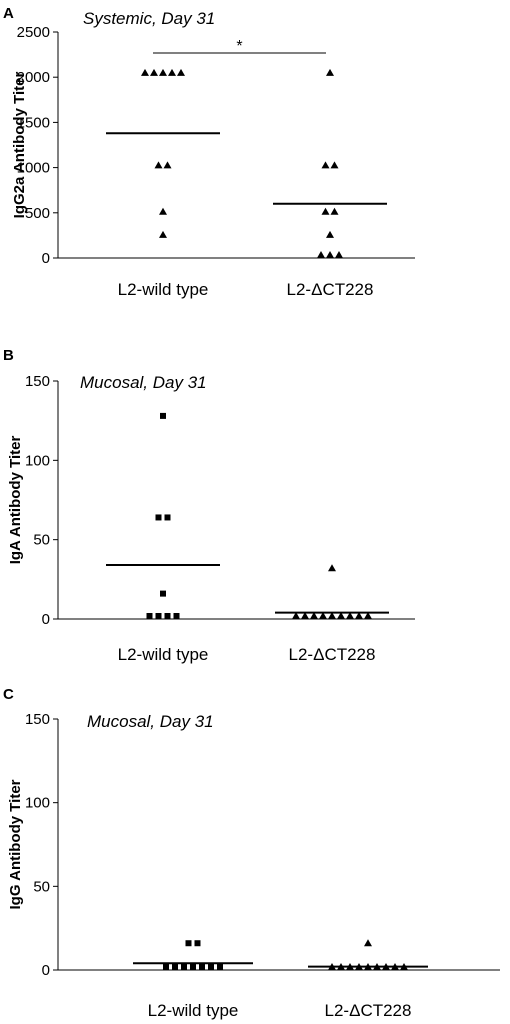 This screenshot has height=1024, width=510. Describe the element at coordinates (33, 122) in the screenshot. I see `y-tick-label: 1500` at that location.